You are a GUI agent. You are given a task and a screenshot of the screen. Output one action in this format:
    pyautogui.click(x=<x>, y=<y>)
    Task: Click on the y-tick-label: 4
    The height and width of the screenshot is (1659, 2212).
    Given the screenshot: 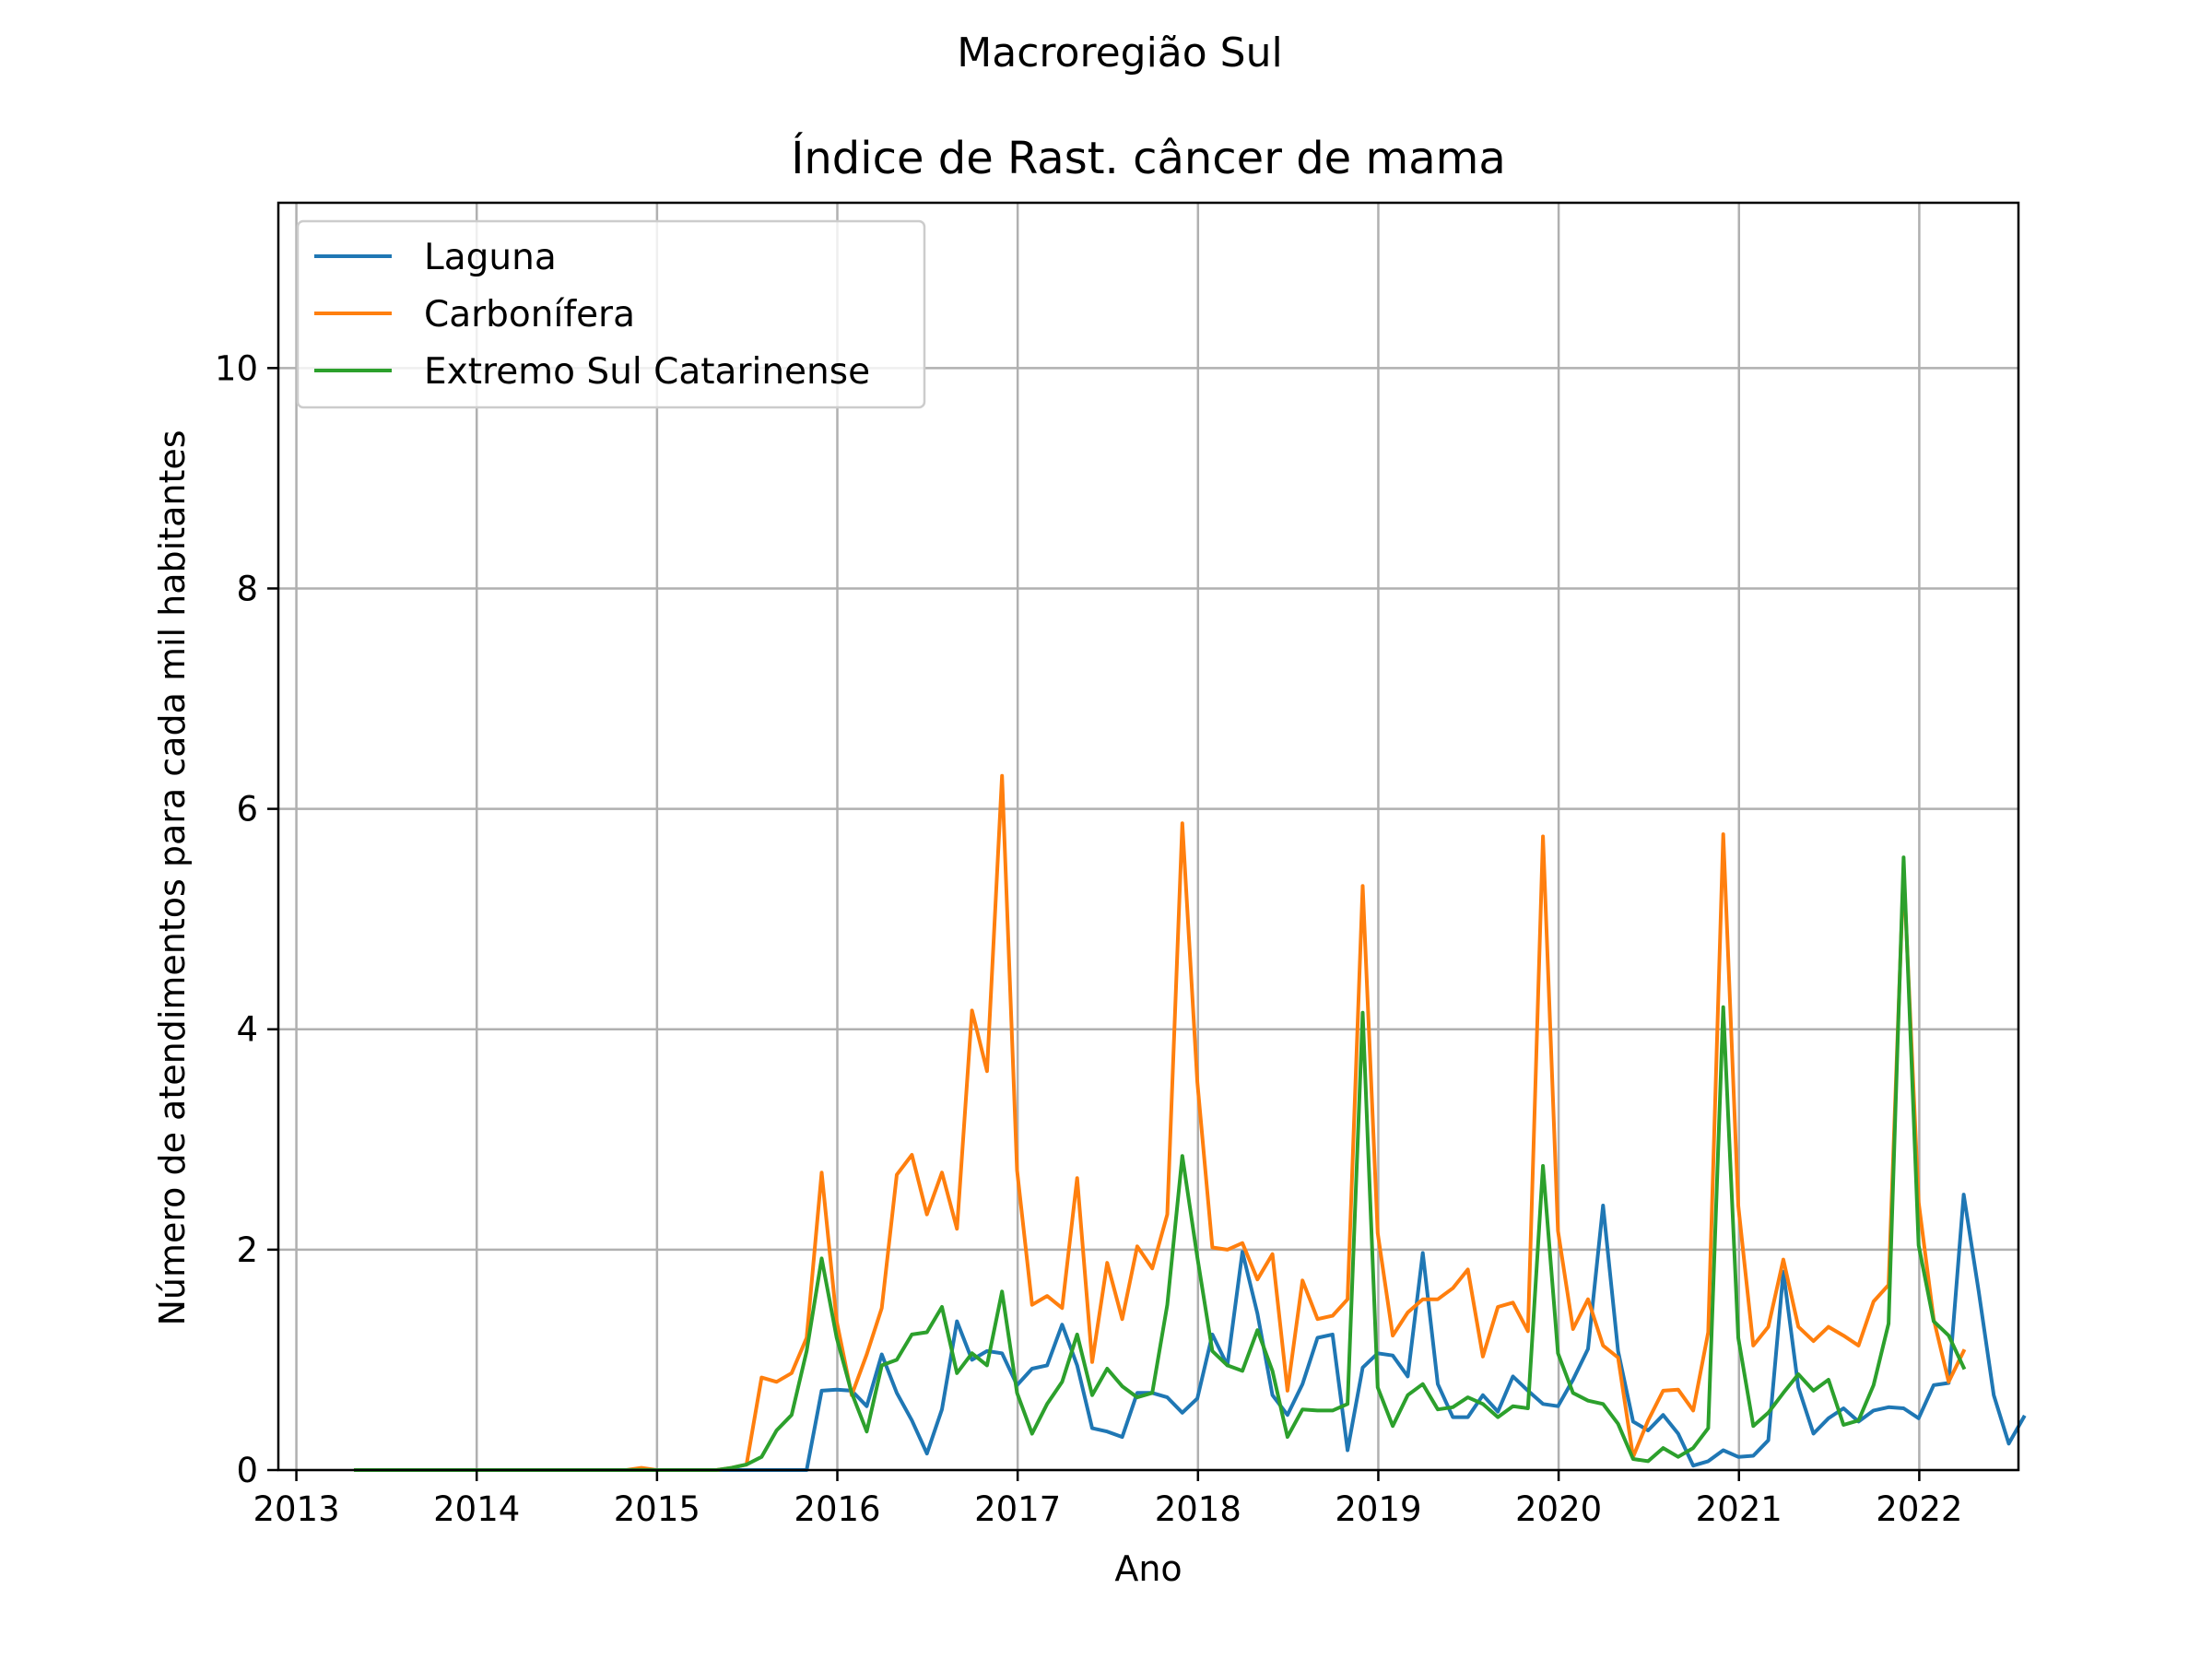 What is the action you would take?
    pyautogui.click(x=247, y=1030)
    